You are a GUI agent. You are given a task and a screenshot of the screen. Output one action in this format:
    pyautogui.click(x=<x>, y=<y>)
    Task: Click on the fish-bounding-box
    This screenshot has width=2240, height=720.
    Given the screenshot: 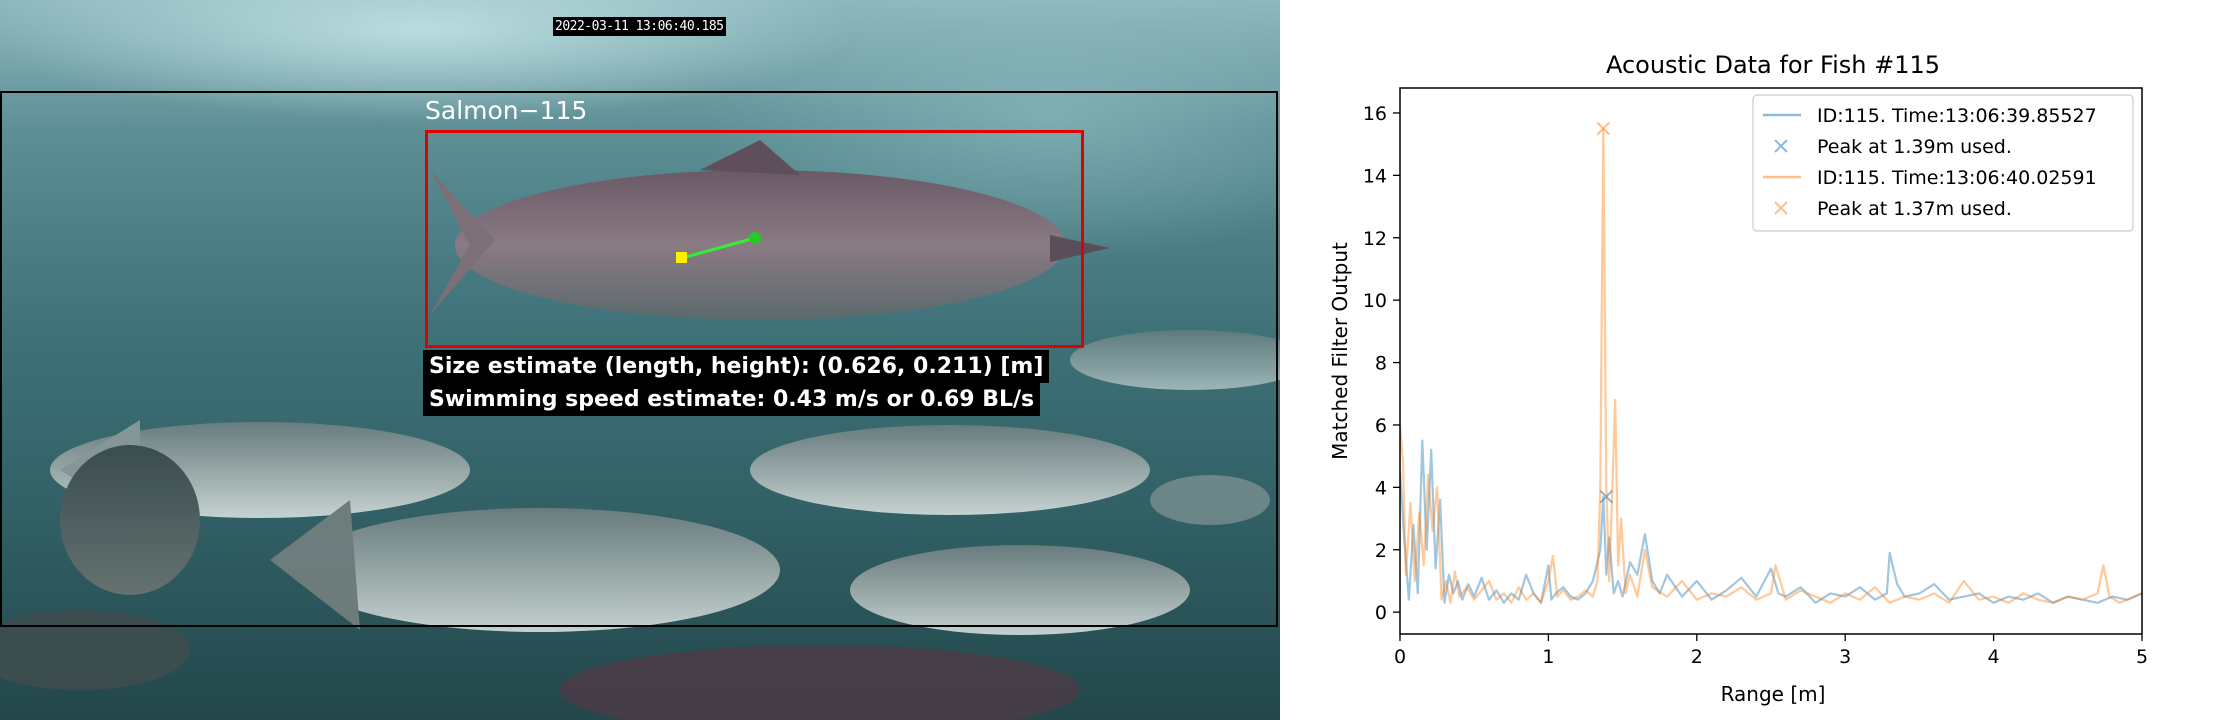 What is the action you would take?
    pyautogui.click(x=754, y=239)
    